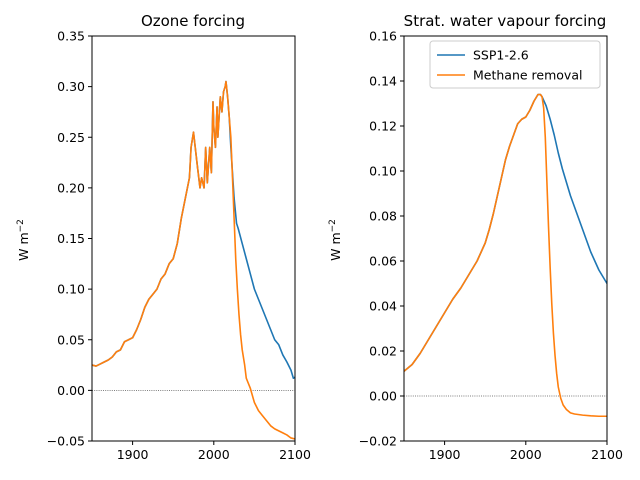 Image resolution: width=640 pixels, height=480 pixels. Describe the element at coordinates (505, 21) in the screenshot. I see `panel-title: Strat. water vapour forcing` at that location.